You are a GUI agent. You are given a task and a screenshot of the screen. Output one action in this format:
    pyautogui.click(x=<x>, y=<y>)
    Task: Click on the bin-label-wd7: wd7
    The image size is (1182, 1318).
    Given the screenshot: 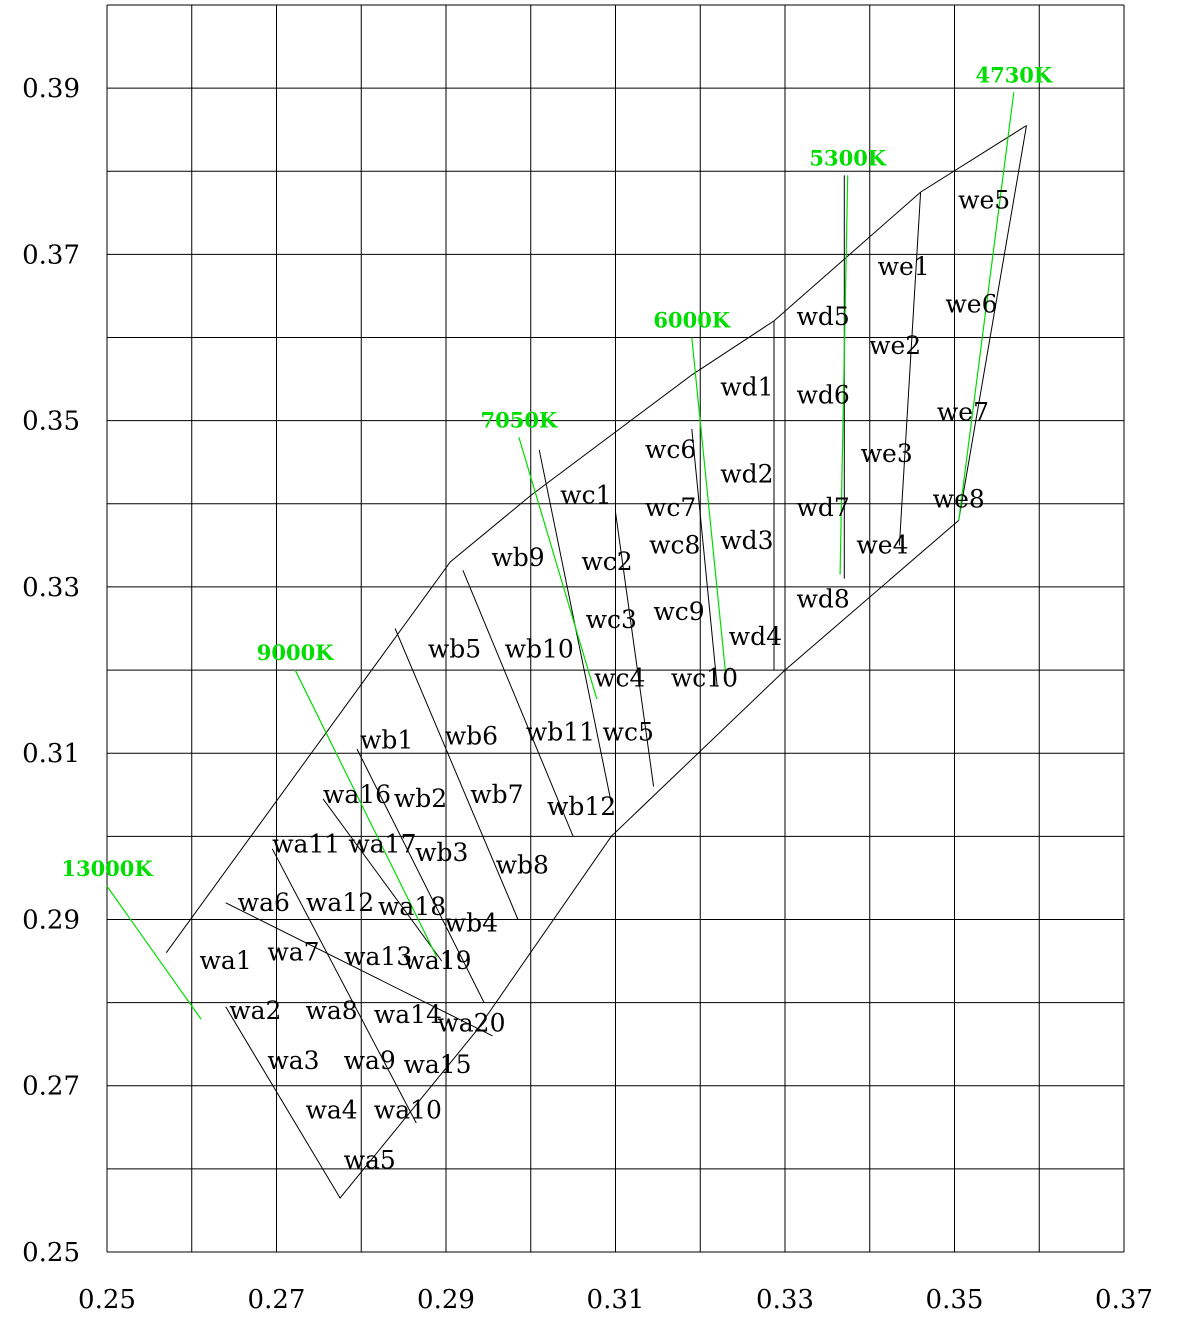 What is the action you would take?
    pyautogui.click(x=822, y=507)
    